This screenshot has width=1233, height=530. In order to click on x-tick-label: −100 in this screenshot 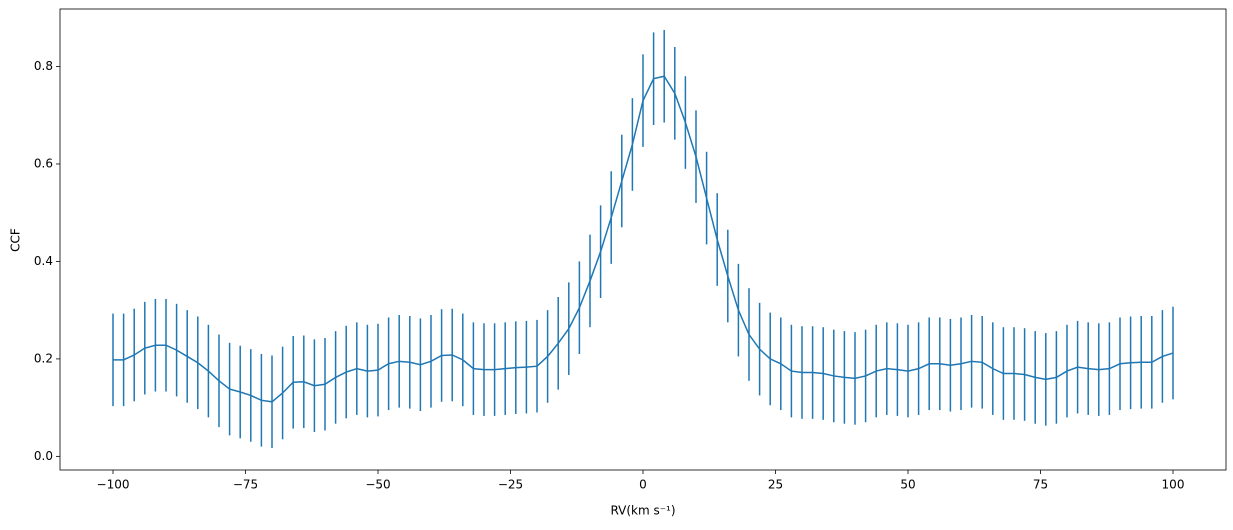, I will do `click(113, 485)`.